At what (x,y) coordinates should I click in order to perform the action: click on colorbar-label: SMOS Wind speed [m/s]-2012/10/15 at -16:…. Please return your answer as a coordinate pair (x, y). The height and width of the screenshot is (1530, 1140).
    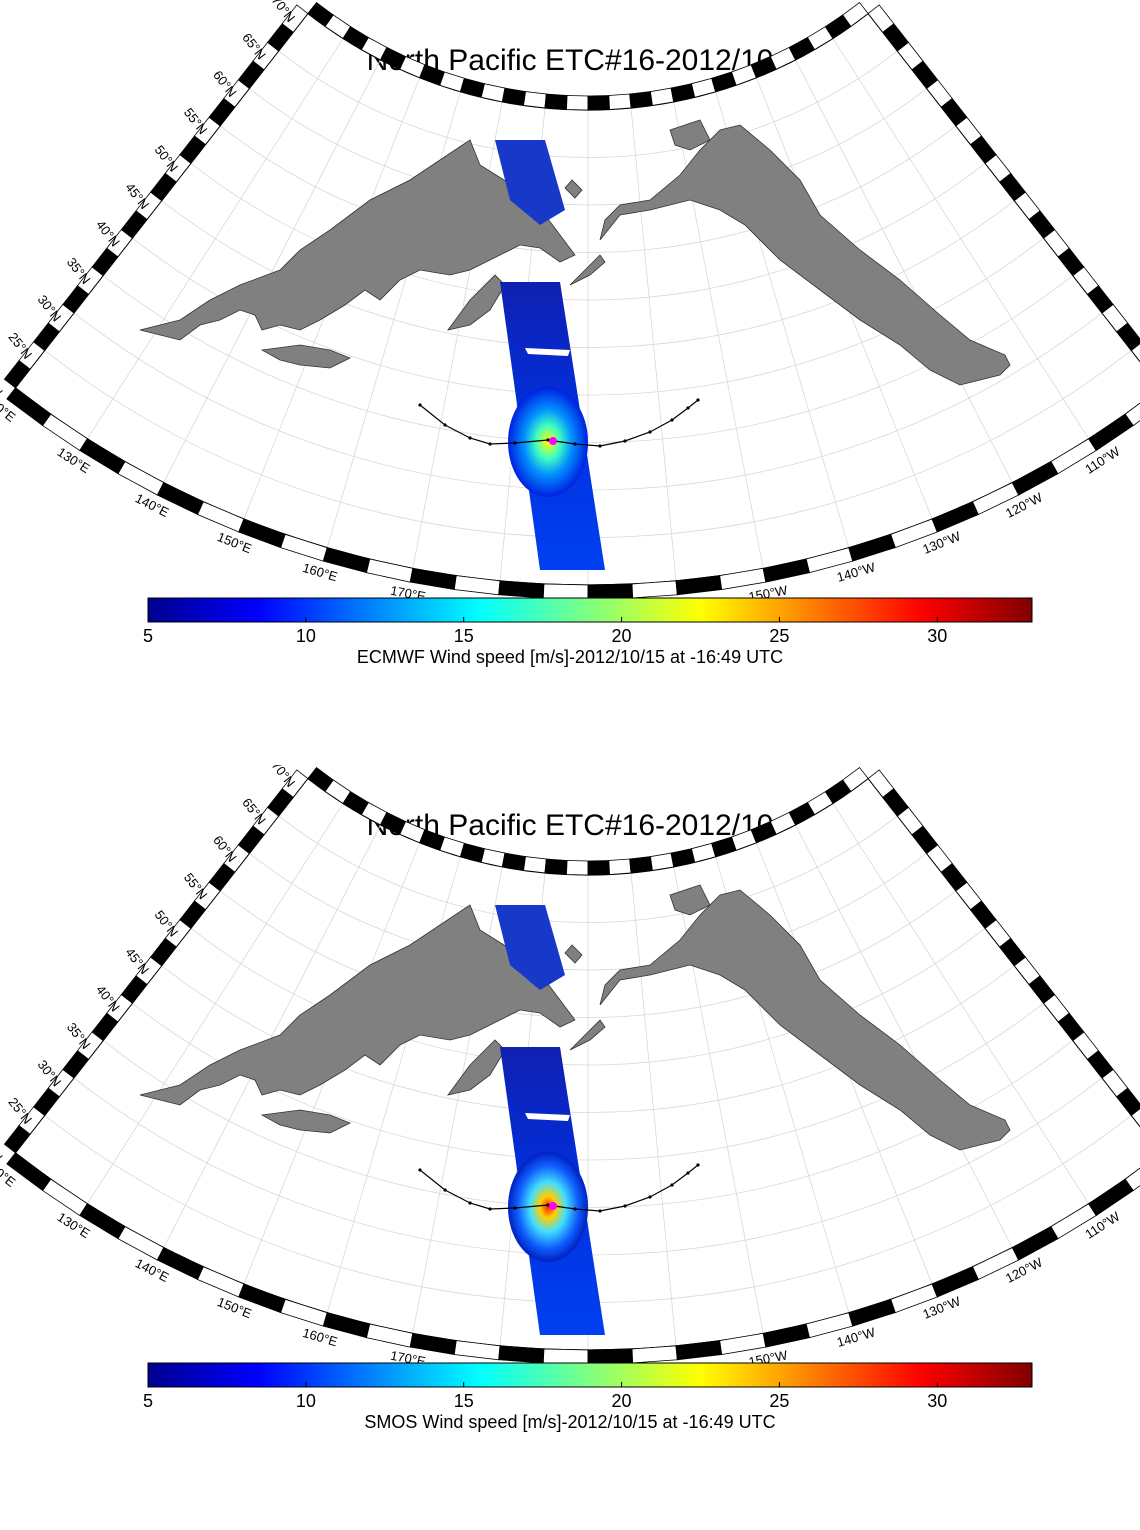
    Looking at the image, I should click on (570, 1422).